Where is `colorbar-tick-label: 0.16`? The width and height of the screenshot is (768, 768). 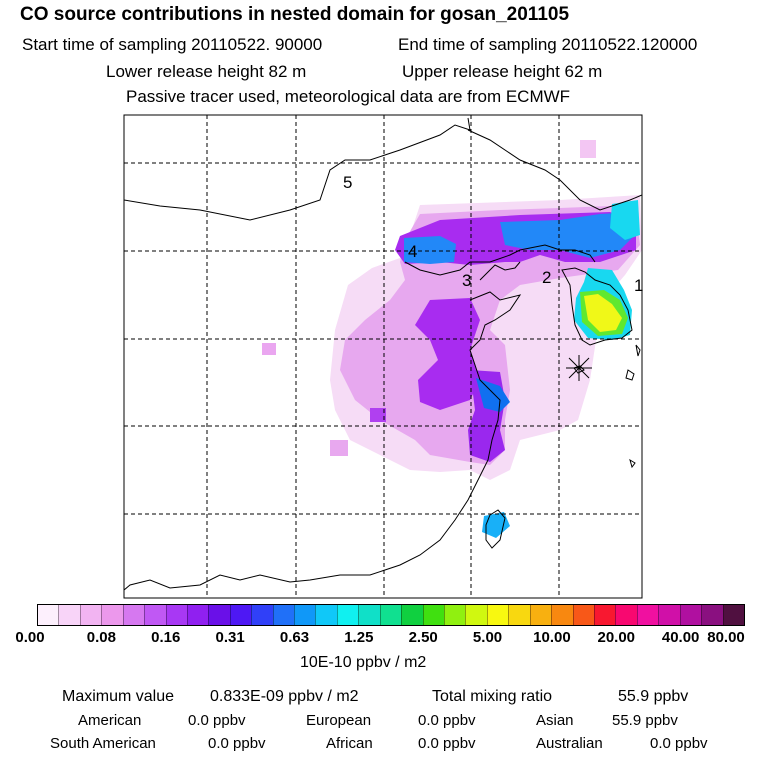
colorbar-tick-label: 0.16 is located at coordinates (166, 637).